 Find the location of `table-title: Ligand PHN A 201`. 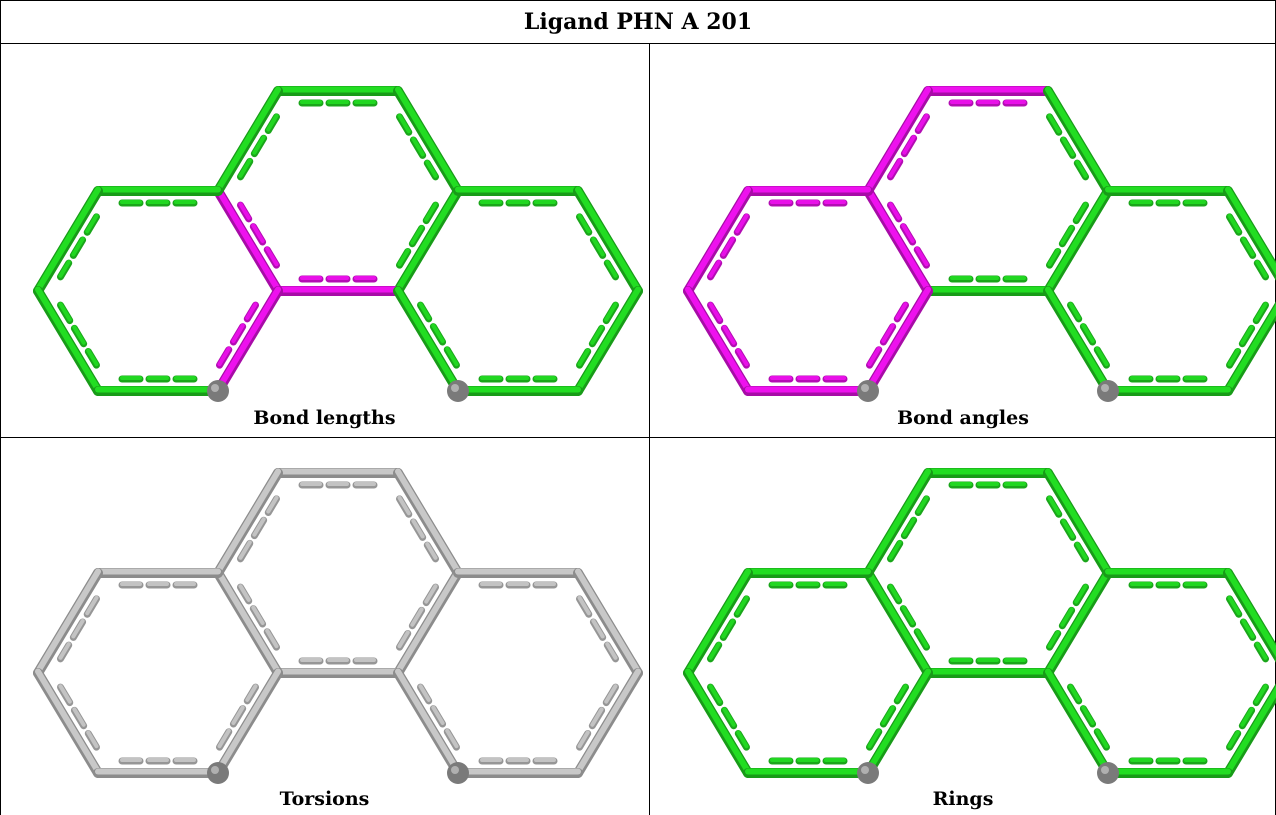

table-title: Ligand PHN A 201 is located at coordinates (638, 22).